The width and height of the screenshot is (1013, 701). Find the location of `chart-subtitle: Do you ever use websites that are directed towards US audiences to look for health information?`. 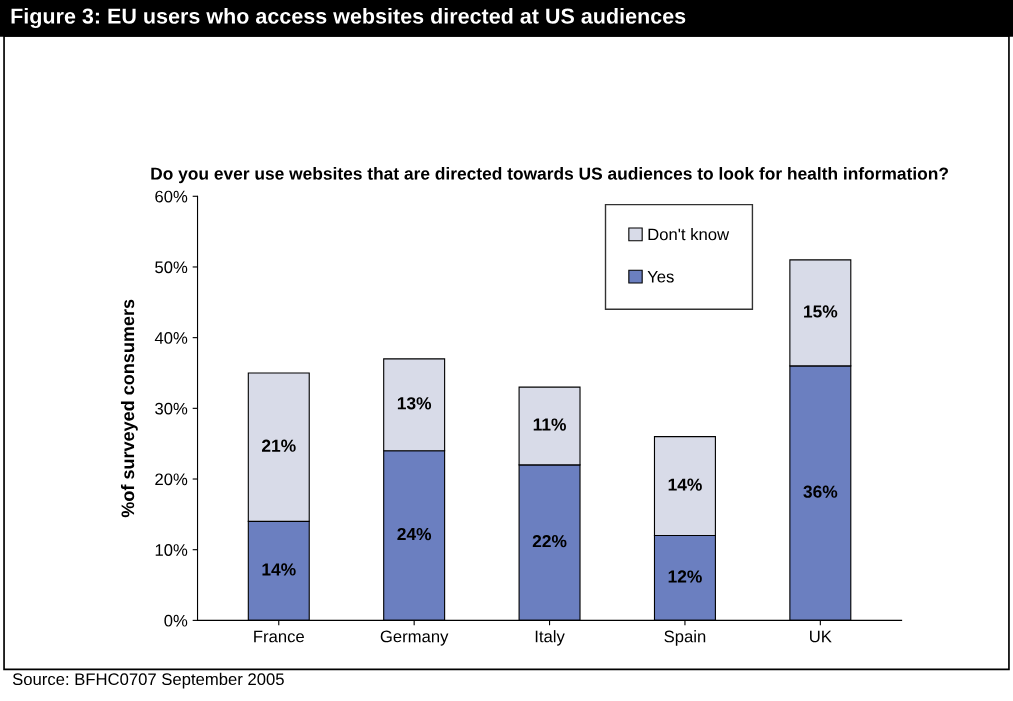

chart-subtitle: Do you ever use websites that are directed towards US audiences to look for health information? is located at coordinates (549, 175).